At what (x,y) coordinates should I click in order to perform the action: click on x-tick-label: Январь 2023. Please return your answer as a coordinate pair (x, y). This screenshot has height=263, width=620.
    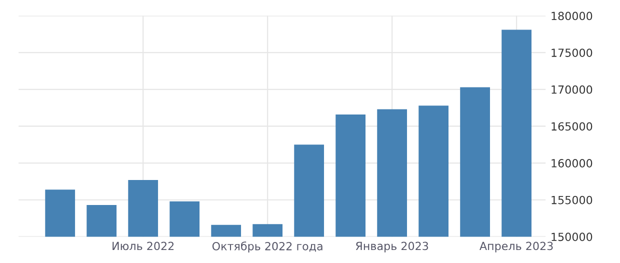
    Looking at the image, I should click on (392, 247).